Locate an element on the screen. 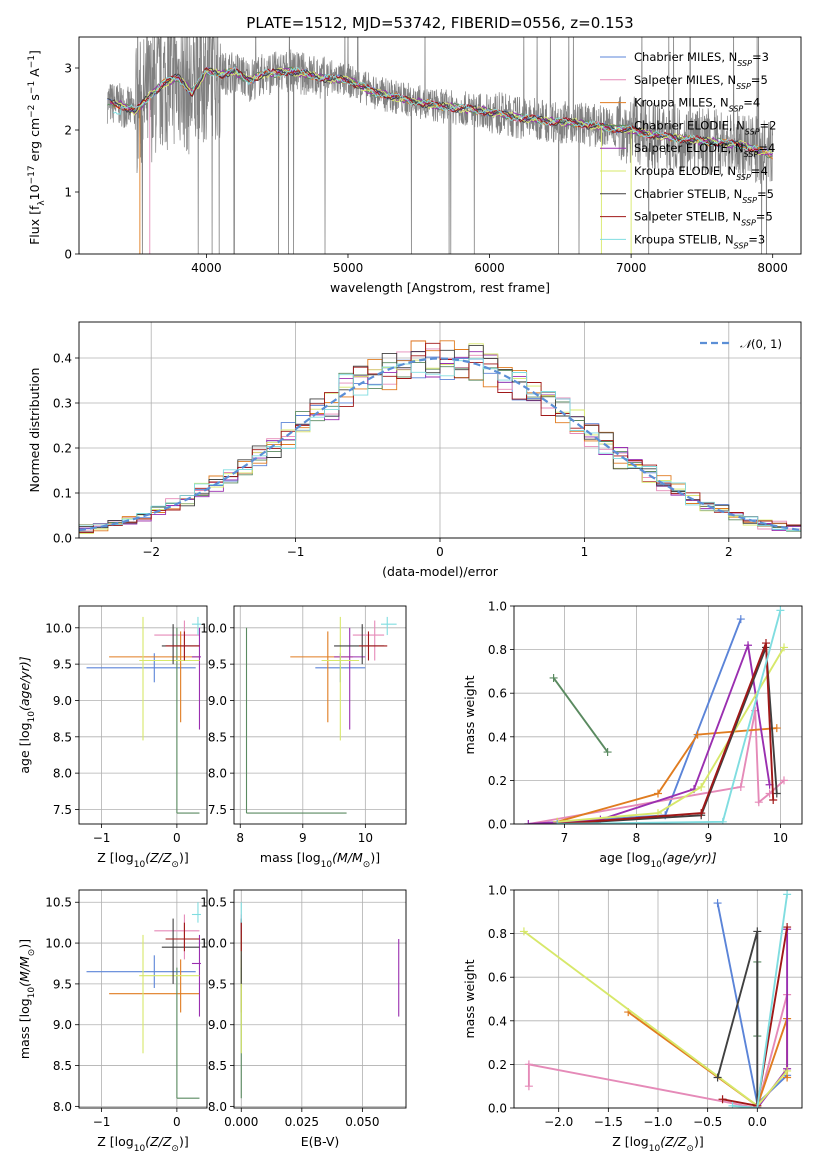  label-part: (age/yr)] is located at coordinates (24, 683).